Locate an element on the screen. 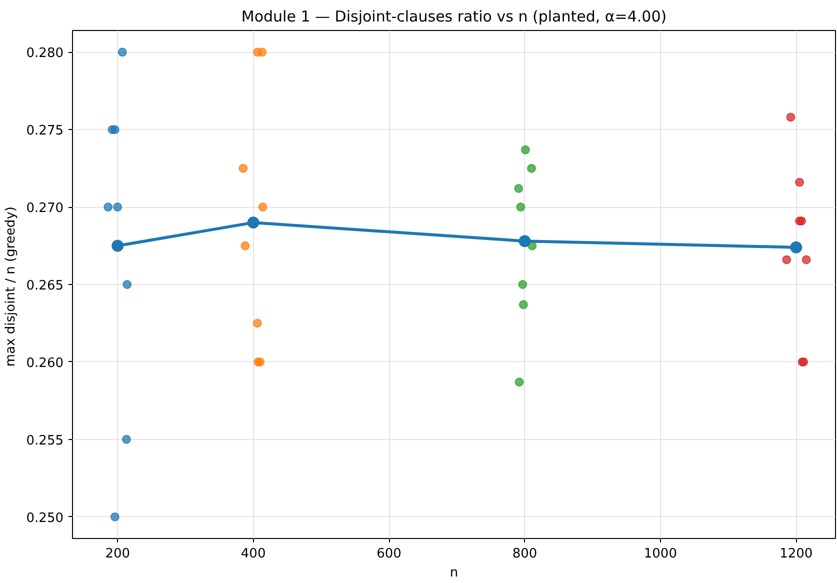 This screenshot has width=837, height=583. x-tick-label: 200 is located at coordinates (117, 554).